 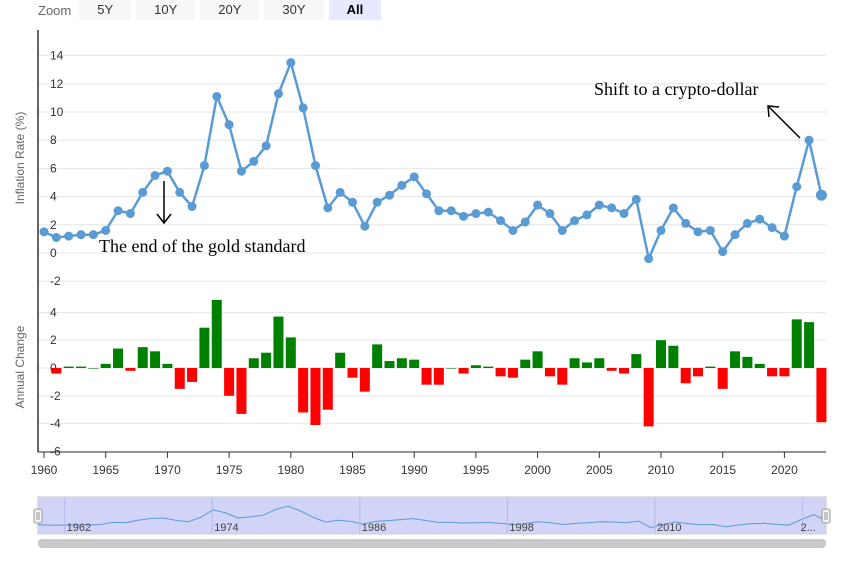 What do you see at coordinates (57, 112) in the screenshot?
I see `y-tick-label: 10` at bounding box center [57, 112].